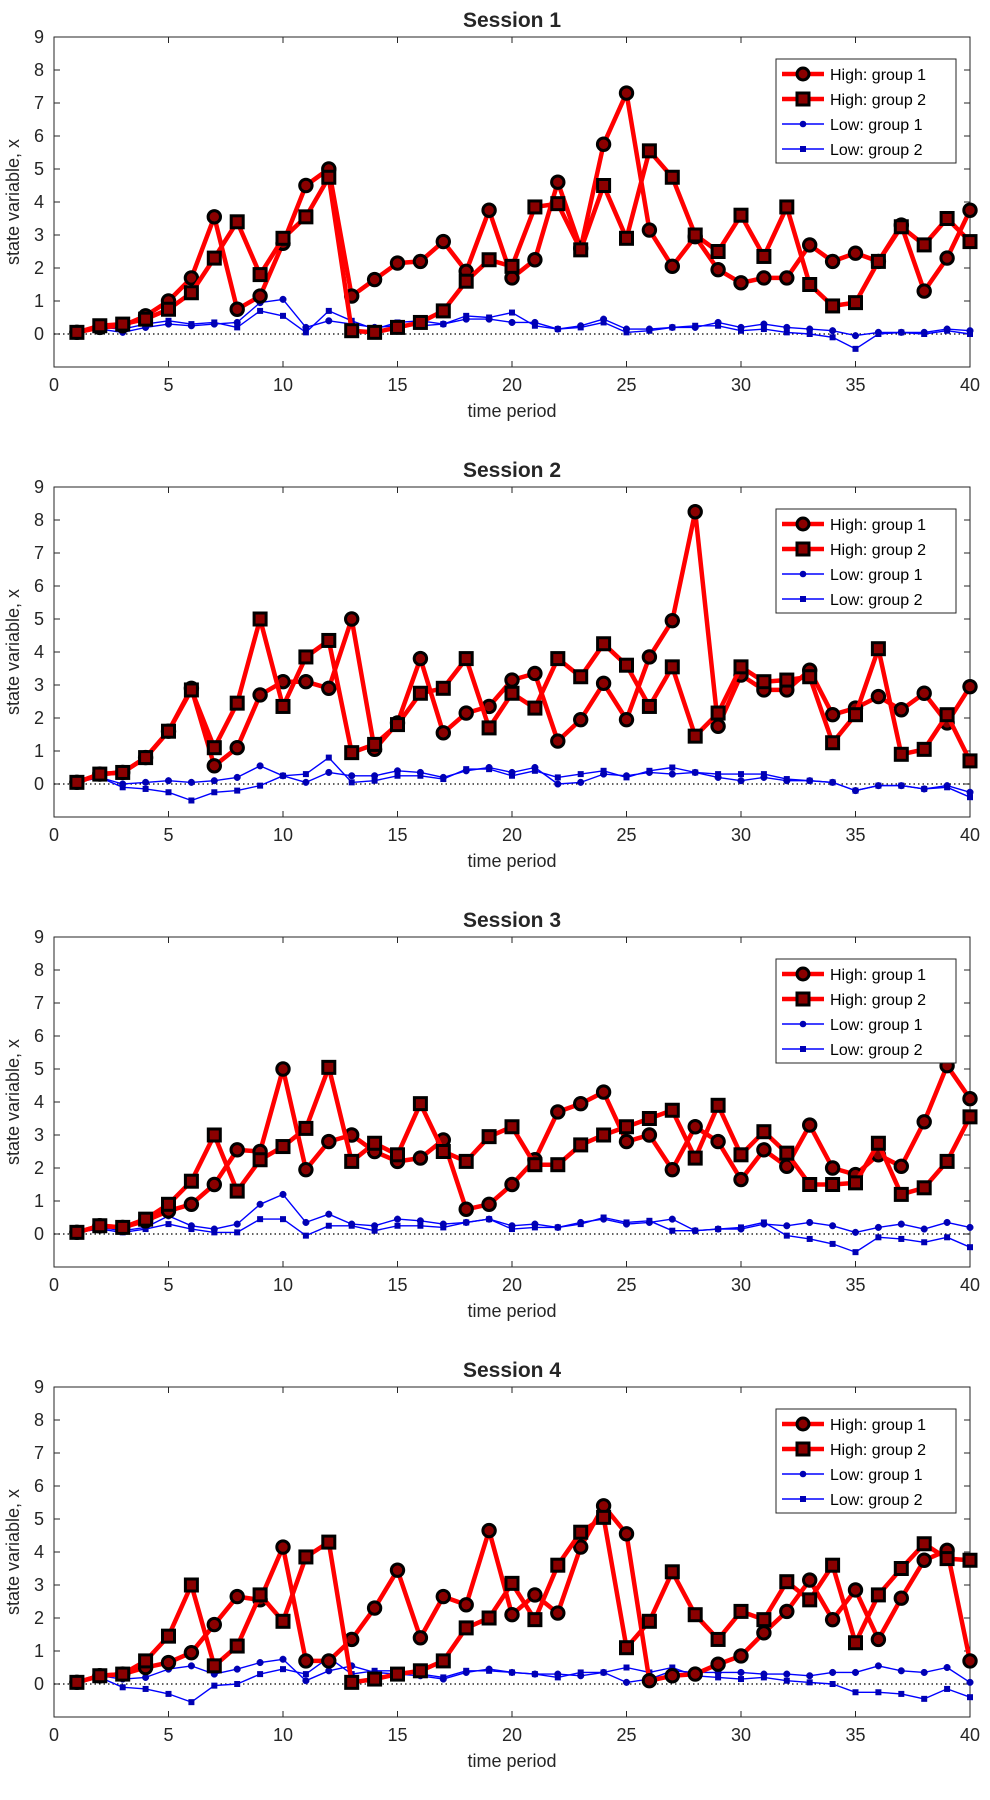 This screenshot has height=1800, width=990. What do you see at coordinates (511, 1761) in the screenshot?
I see `x-axis-label: time period` at bounding box center [511, 1761].